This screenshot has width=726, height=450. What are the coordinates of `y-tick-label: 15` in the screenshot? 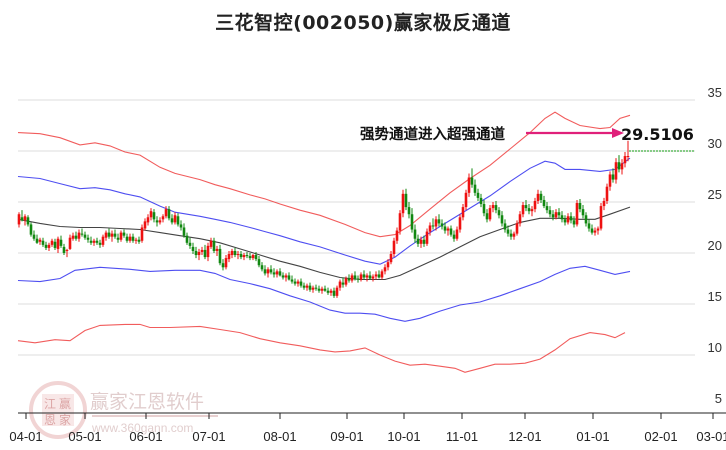 It's located at (715, 296).